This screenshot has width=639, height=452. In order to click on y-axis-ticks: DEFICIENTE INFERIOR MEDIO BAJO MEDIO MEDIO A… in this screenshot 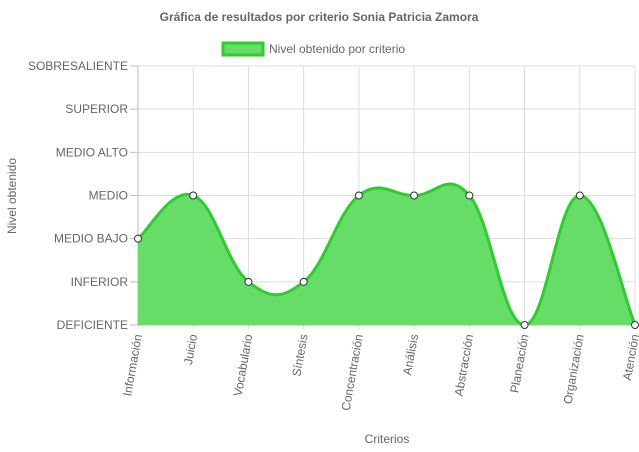, I will do `click(78, 195)`.